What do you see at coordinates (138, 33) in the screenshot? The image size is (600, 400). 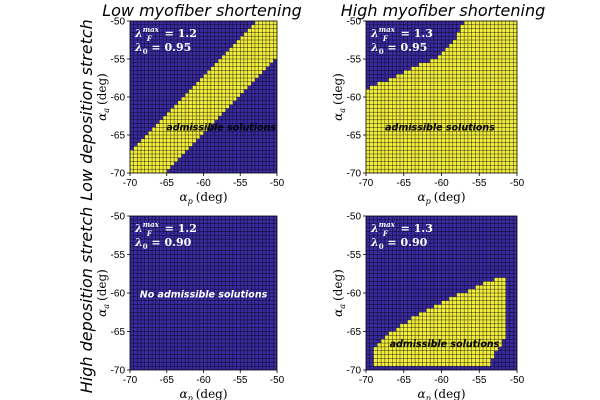 I see `lambda-symbol: λ` at bounding box center [138, 33].